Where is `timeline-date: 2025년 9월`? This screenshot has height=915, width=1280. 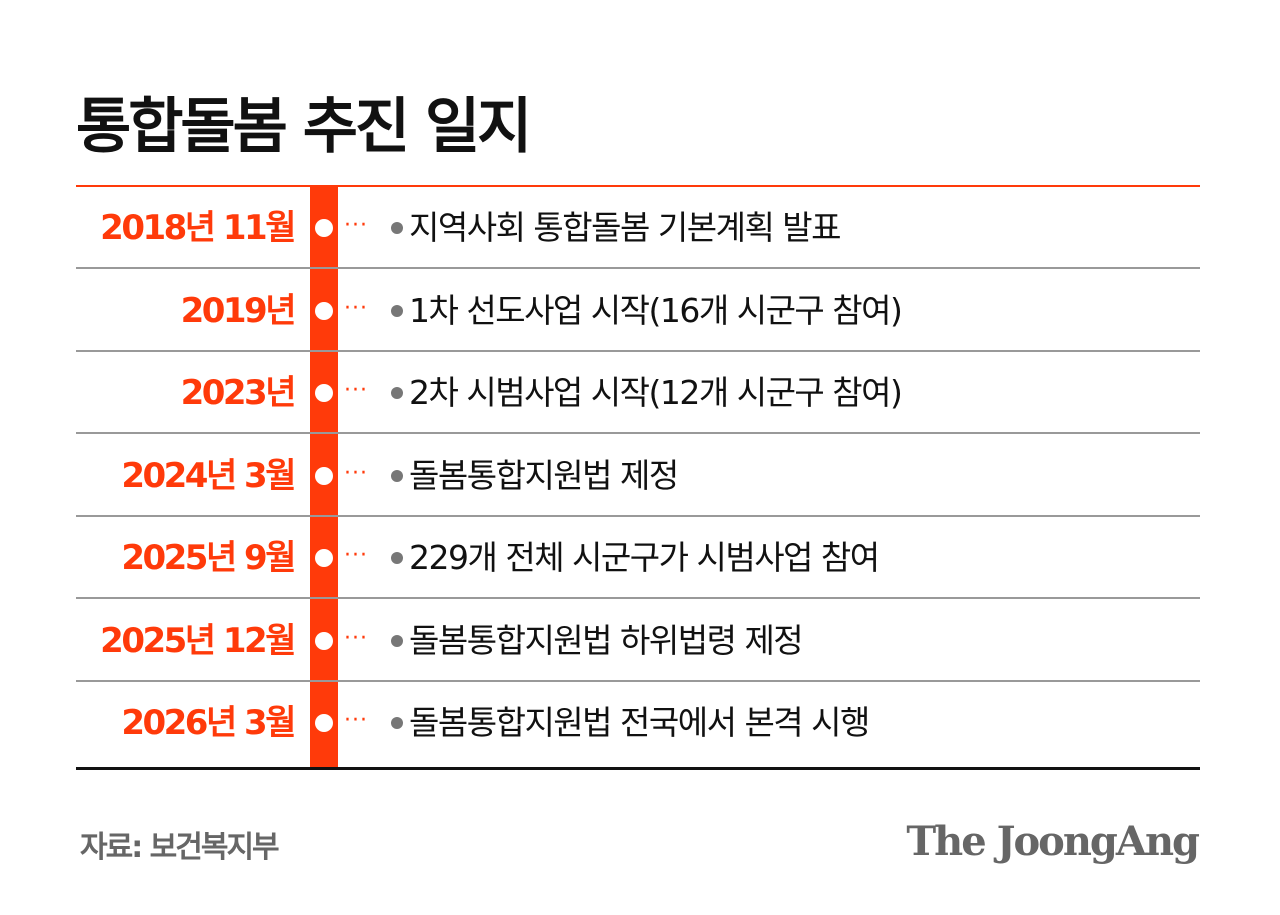 timeline-date: 2025년 9월 is located at coordinates (208, 558).